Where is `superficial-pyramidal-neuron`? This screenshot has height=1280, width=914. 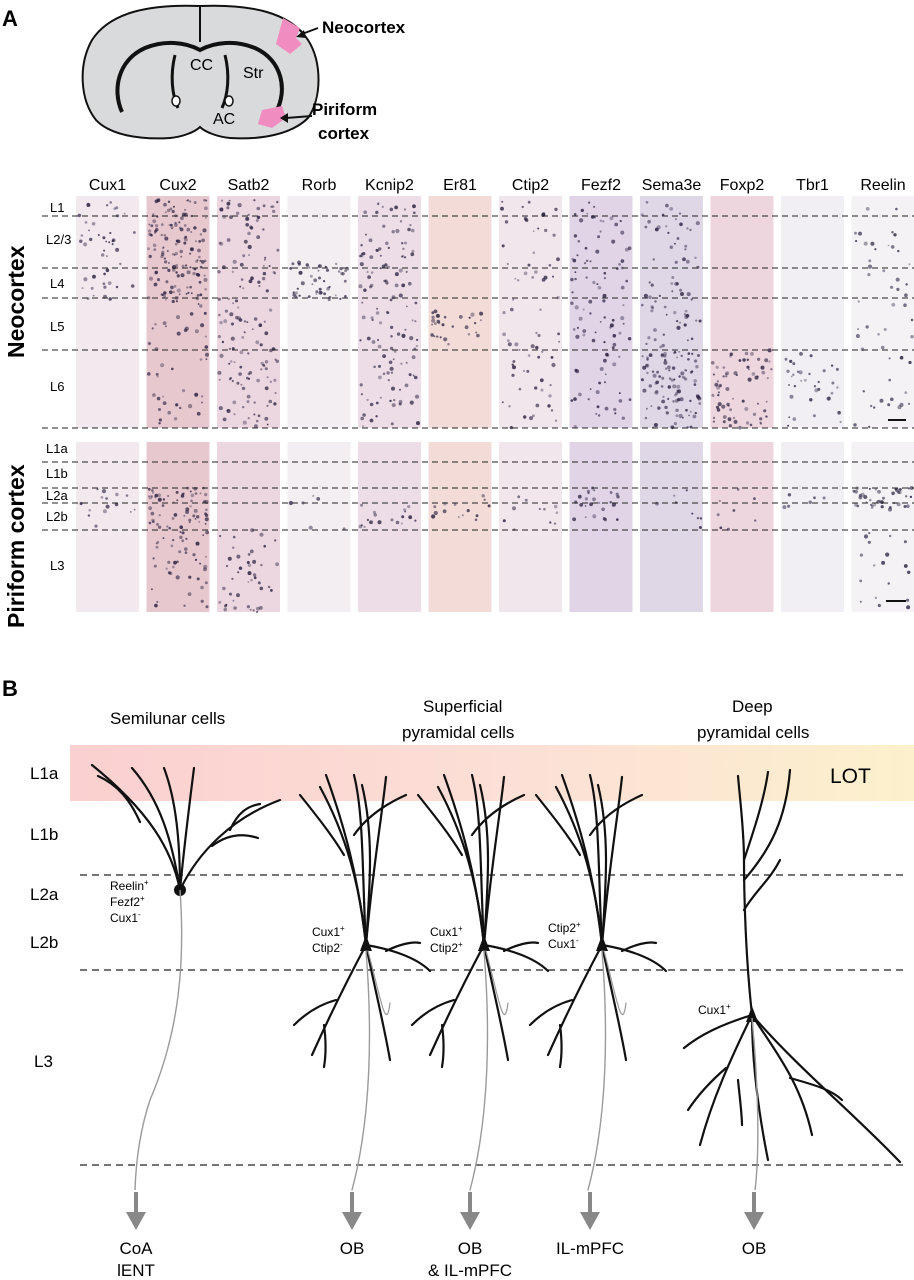
superficial-pyramidal-neuron is located at coordinates (480, 982).